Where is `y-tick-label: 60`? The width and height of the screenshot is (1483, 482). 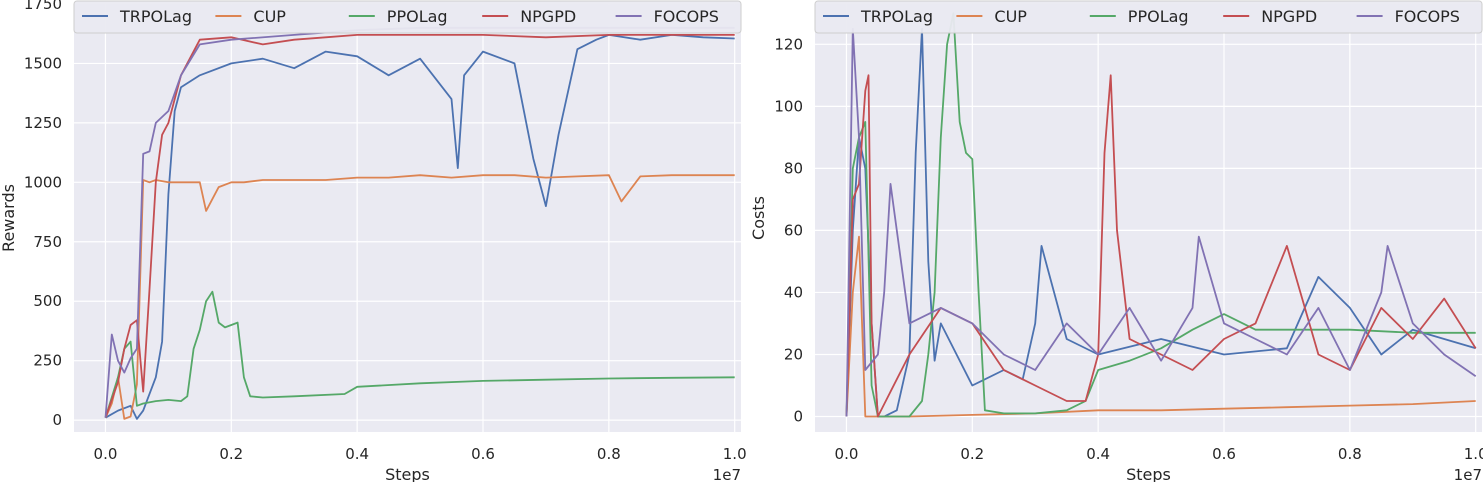
y-tick-label: 60 is located at coordinates (793, 230).